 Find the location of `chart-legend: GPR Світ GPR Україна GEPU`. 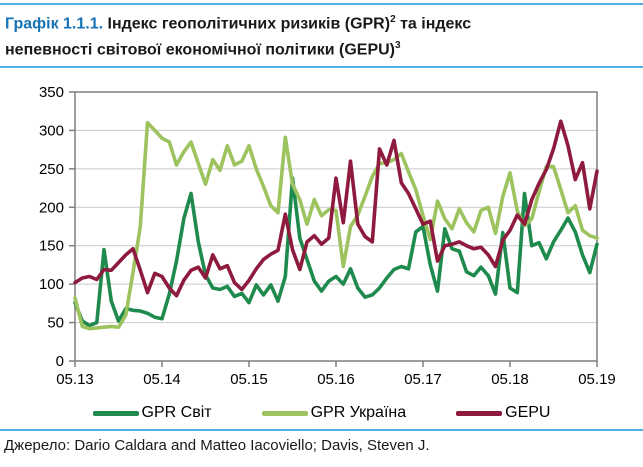

chart-legend: GPR Світ GPR Україна GEPU is located at coordinates (321, 413).